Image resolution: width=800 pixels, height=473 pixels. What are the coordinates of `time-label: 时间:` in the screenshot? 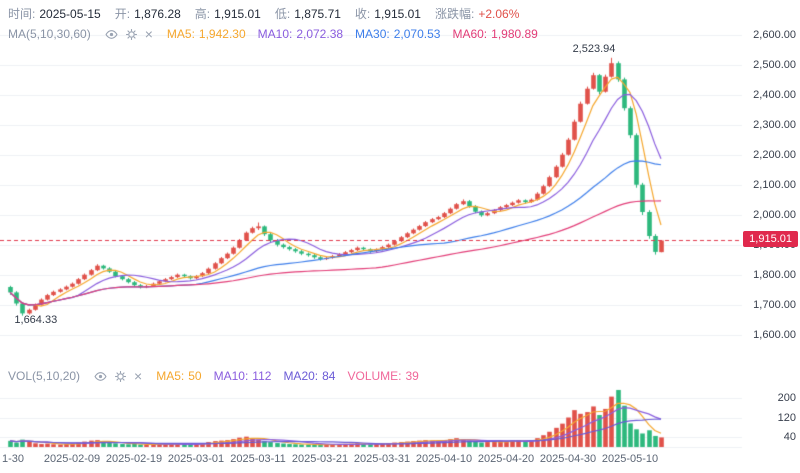 It's located at (22, 14).